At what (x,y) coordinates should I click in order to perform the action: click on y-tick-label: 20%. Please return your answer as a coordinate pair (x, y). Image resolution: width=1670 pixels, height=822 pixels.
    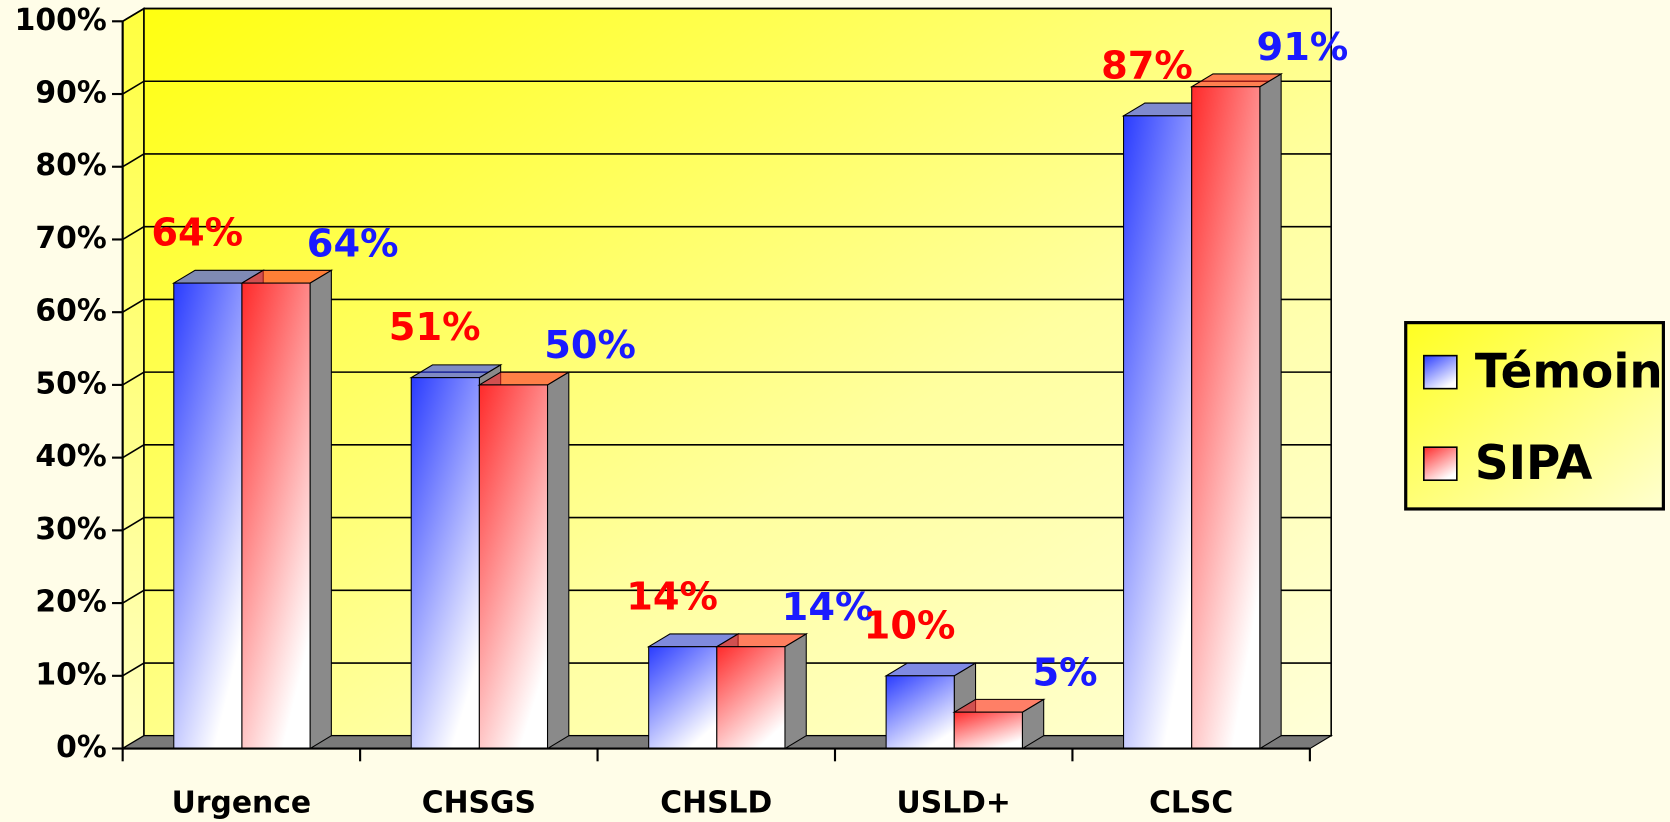
    Looking at the image, I should click on (70, 602).